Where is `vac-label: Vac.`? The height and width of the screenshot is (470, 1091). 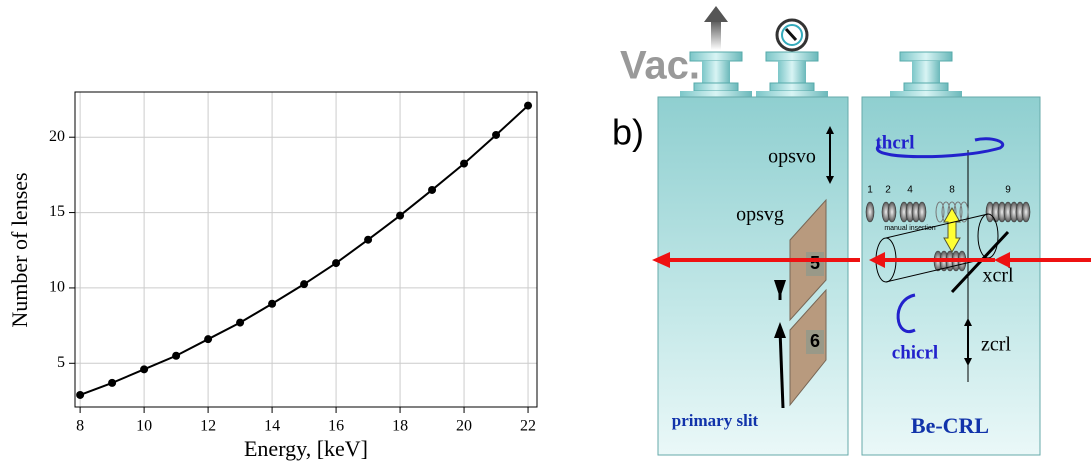 vac-label: Vac. is located at coordinates (660, 66).